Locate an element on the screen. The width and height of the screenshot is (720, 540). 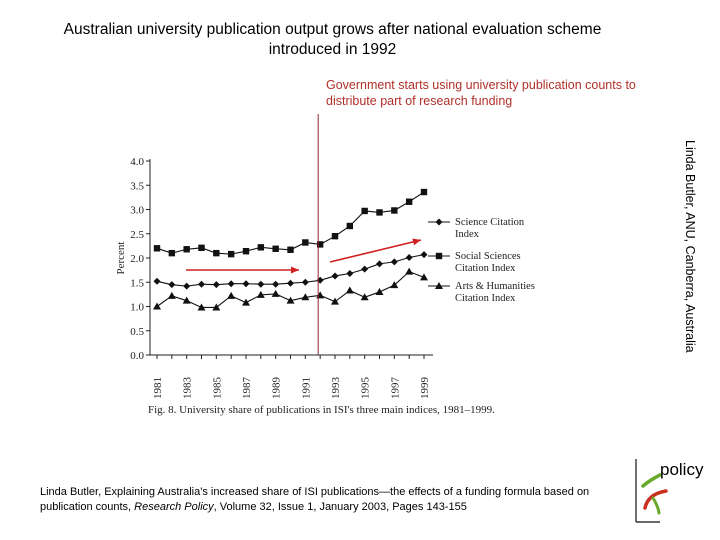
y-tick-label: 1.5 is located at coordinates (137, 283).